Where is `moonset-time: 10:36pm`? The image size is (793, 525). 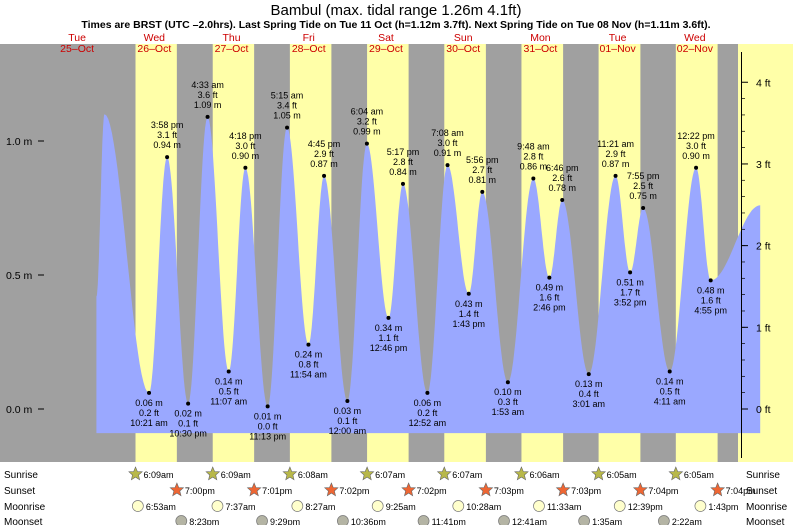
moonset-time: 10:36pm is located at coordinates (368, 521).